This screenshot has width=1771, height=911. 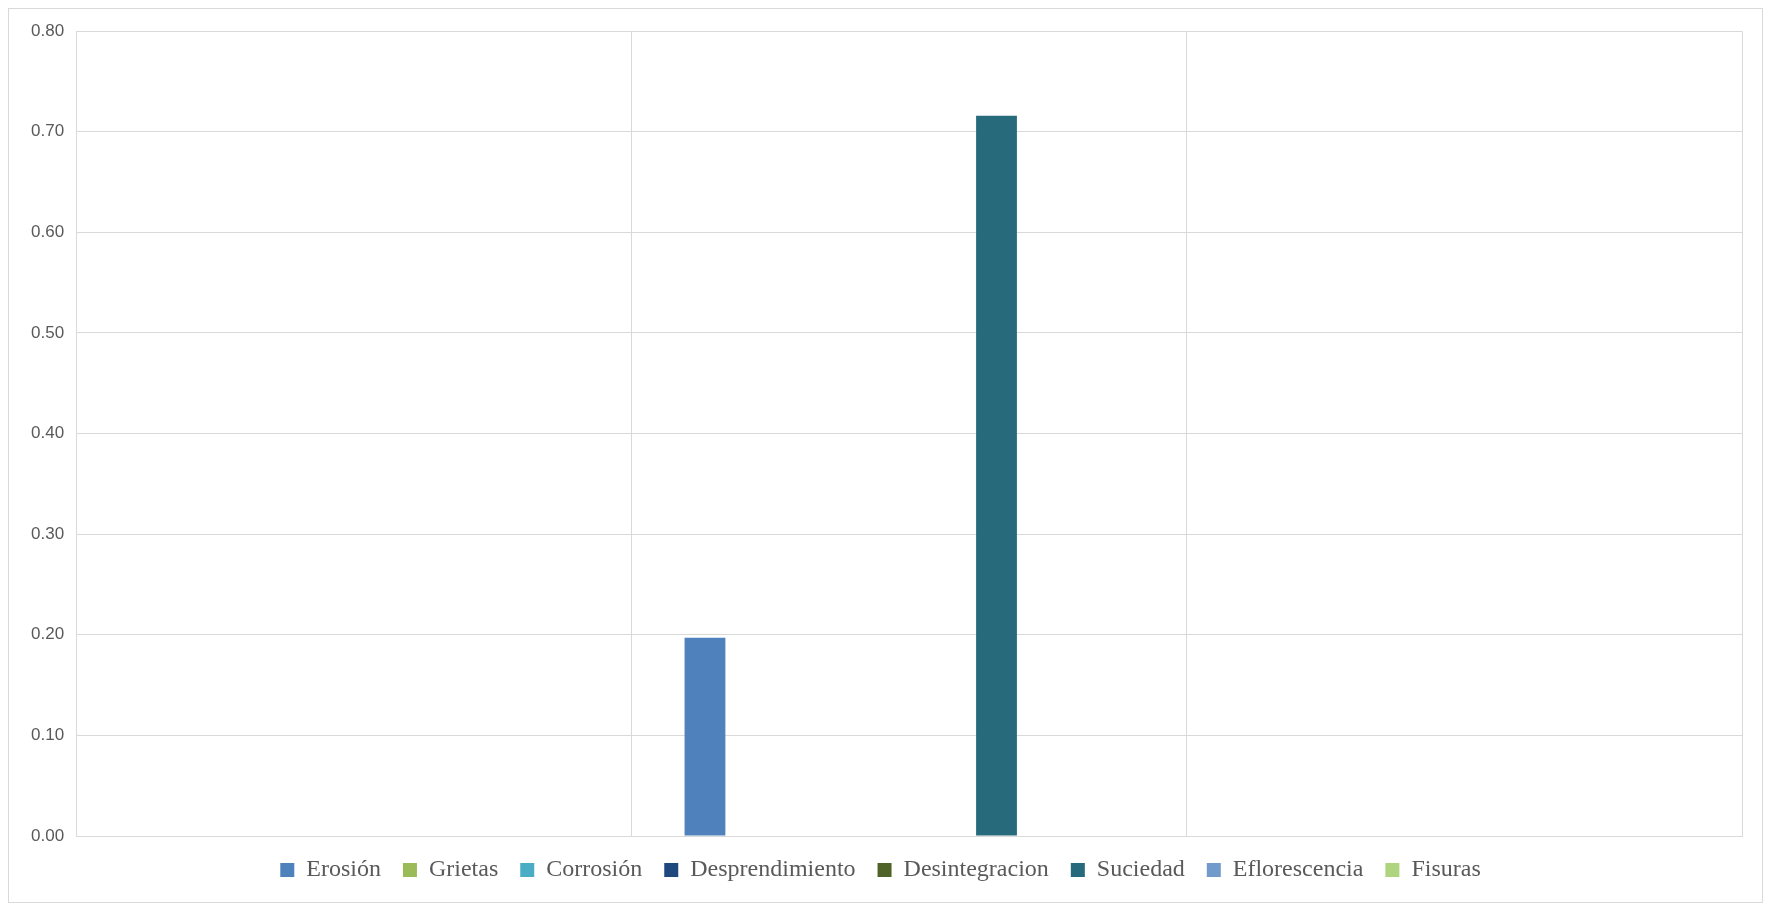 I want to click on legend-label: Grietas, so click(x=463, y=868).